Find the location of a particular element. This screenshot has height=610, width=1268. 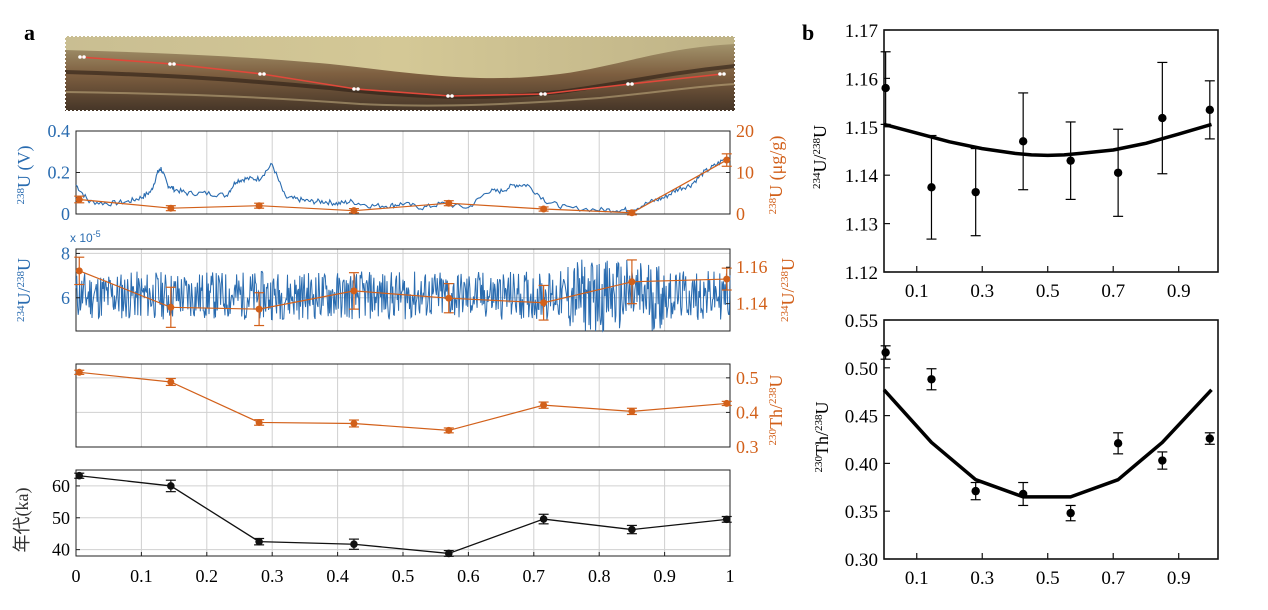

b1-ylabel: 234U/238U is located at coordinates (820, 157).